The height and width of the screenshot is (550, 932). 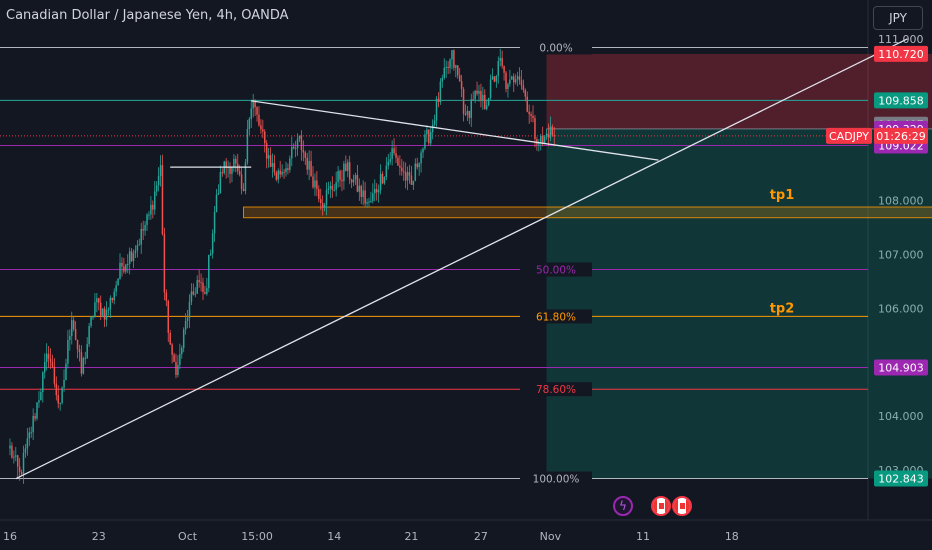 What do you see at coordinates (99, 536) in the screenshot?
I see `time-axis-label: 23` at bounding box center [99, 536].